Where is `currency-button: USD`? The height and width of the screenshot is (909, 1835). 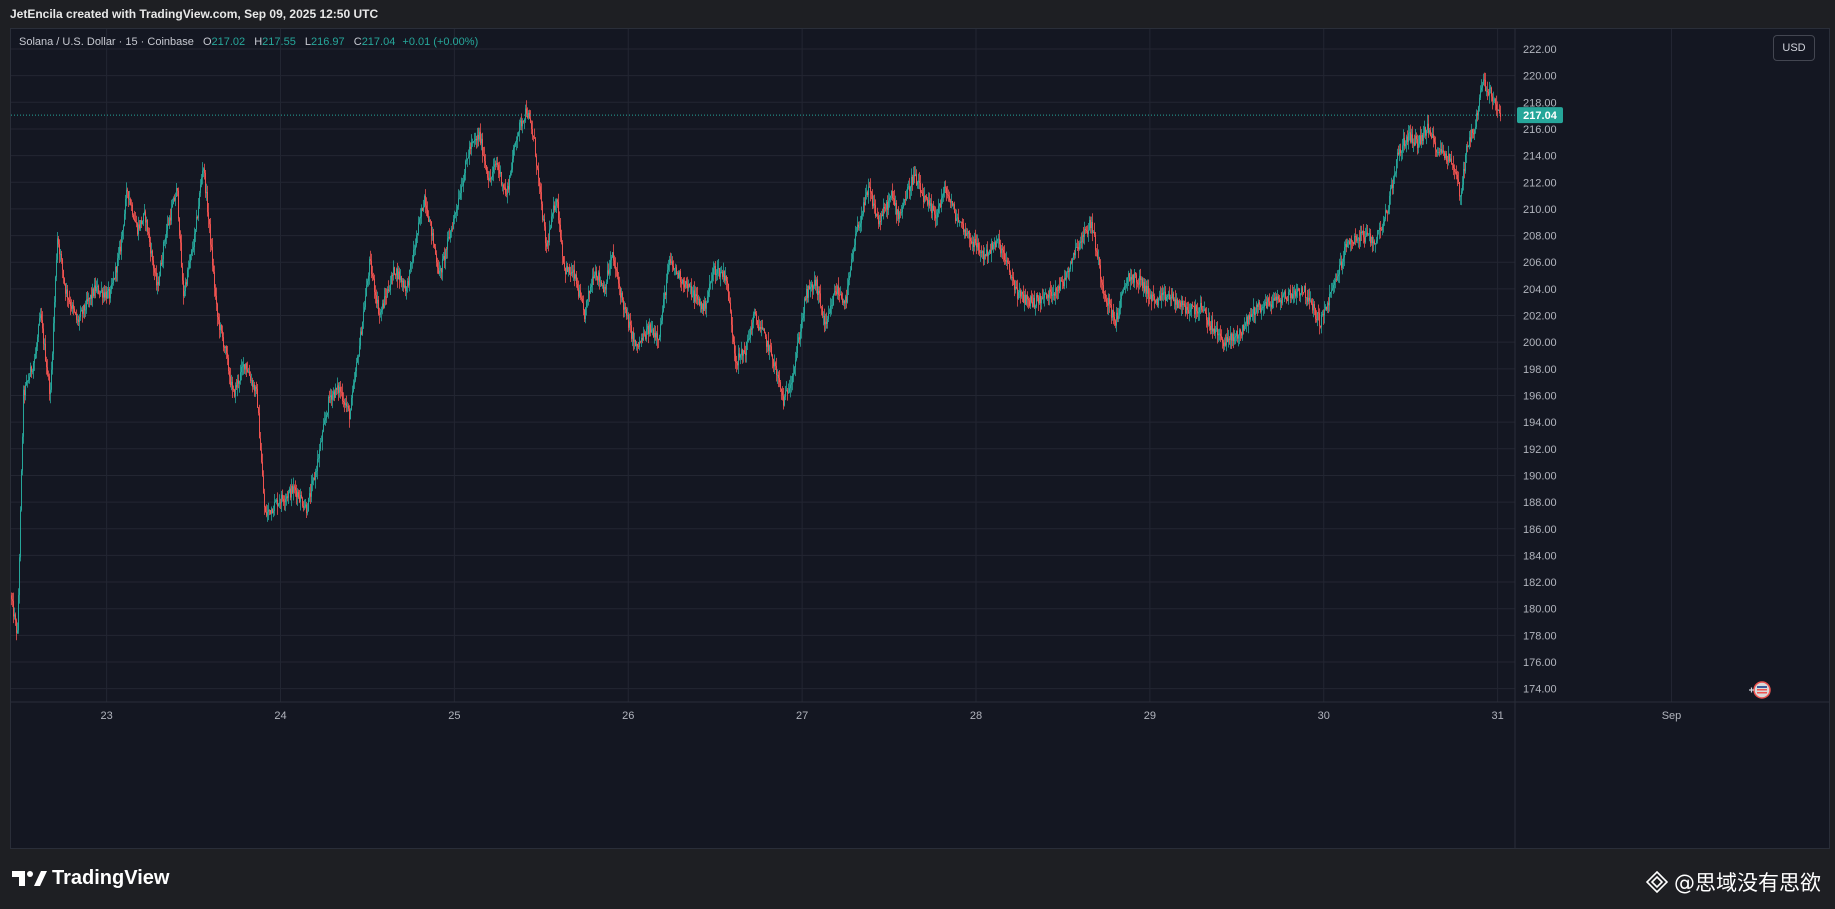
currency-button: USD is located at coordinates (1794, 48).